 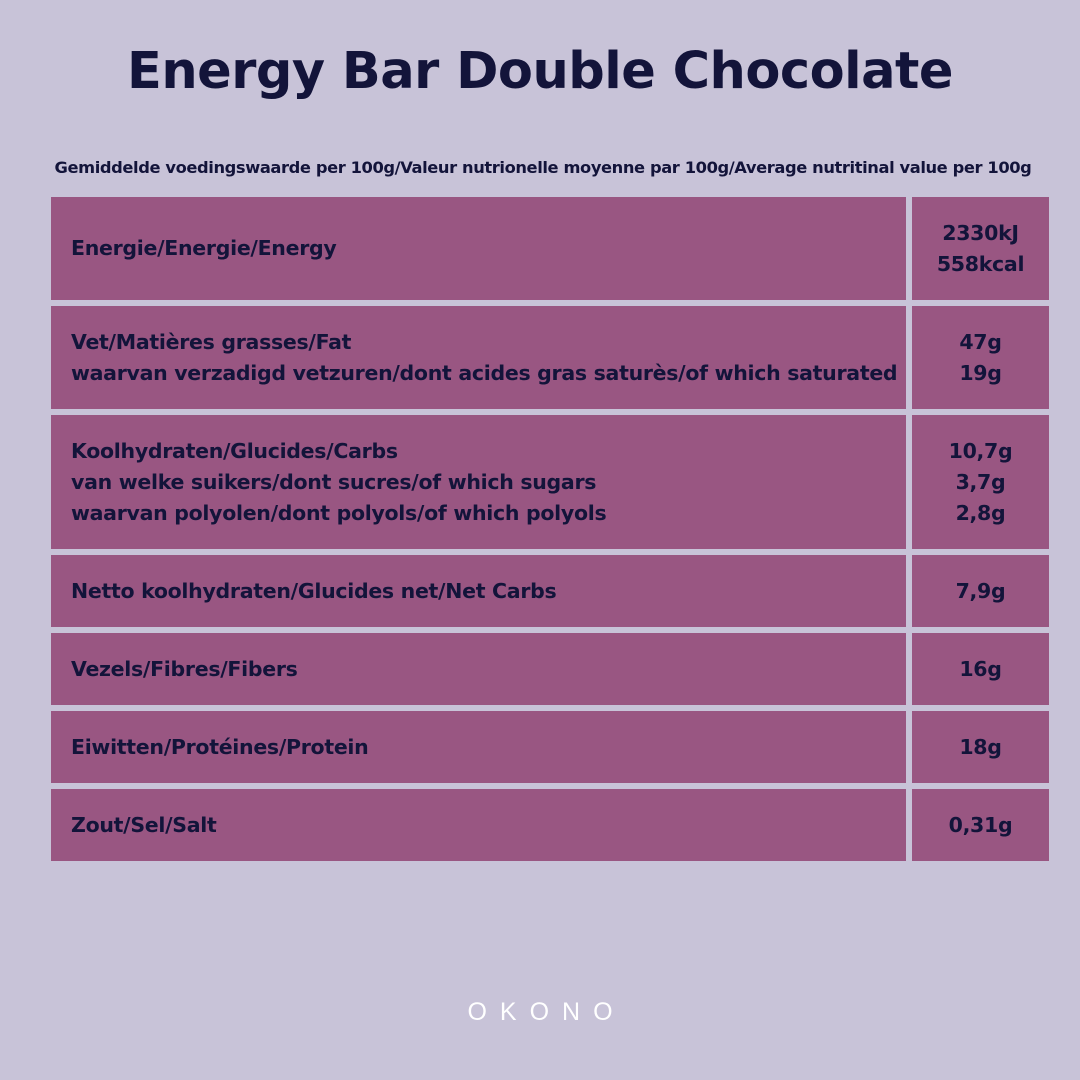 What do you see at coordinates (211, 341) in the screenshot?
I see `nutrient-label: Vet/Matières grasses/Fat` at bounding box center [211, 341].